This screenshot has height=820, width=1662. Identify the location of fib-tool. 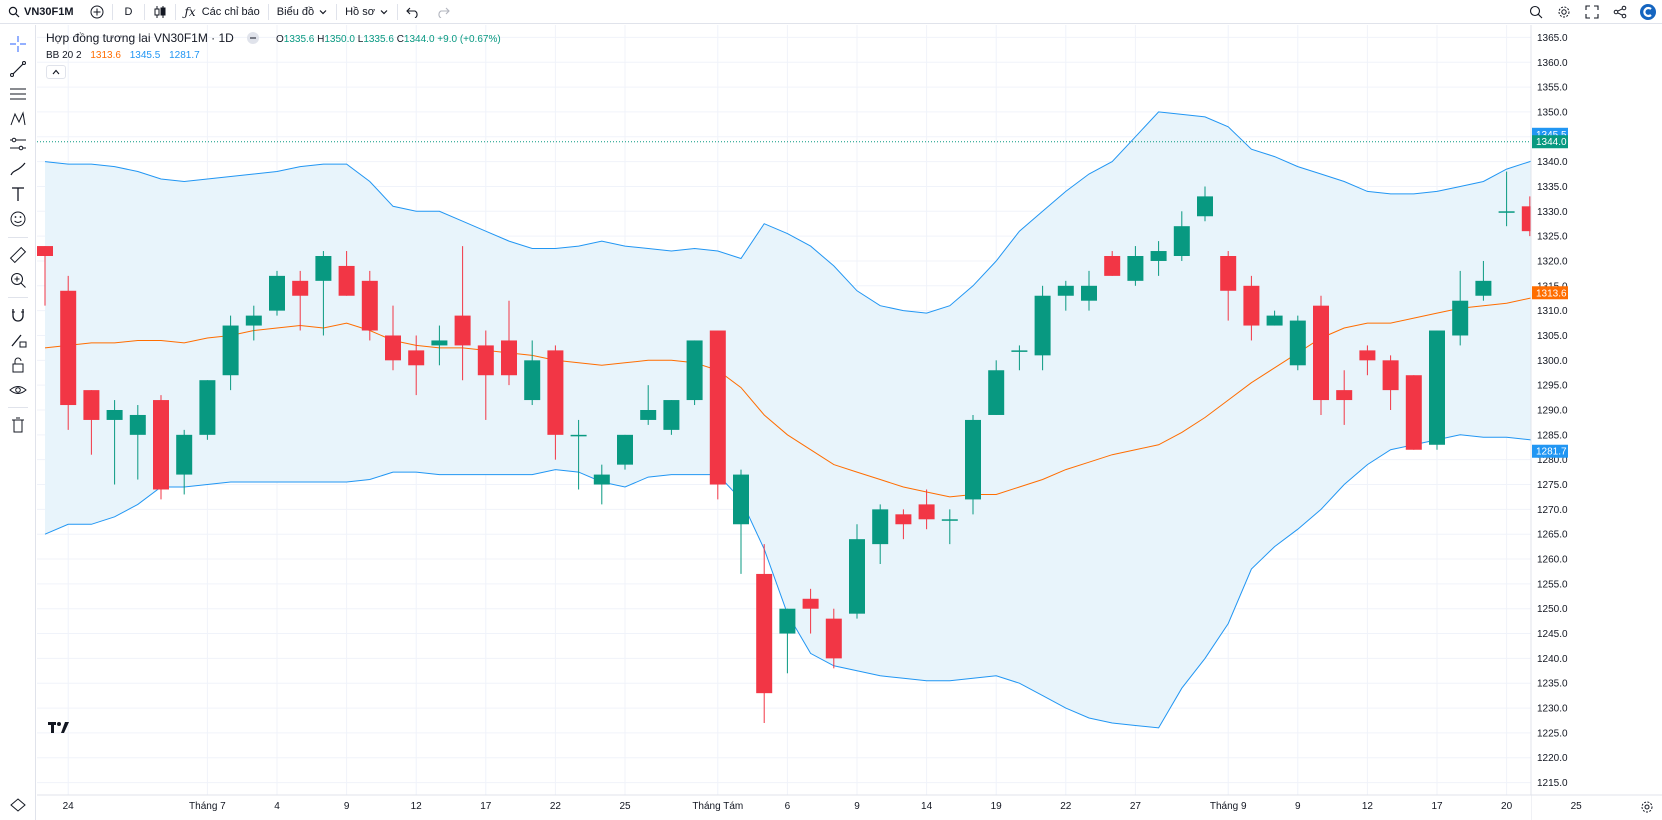
(18, 94).